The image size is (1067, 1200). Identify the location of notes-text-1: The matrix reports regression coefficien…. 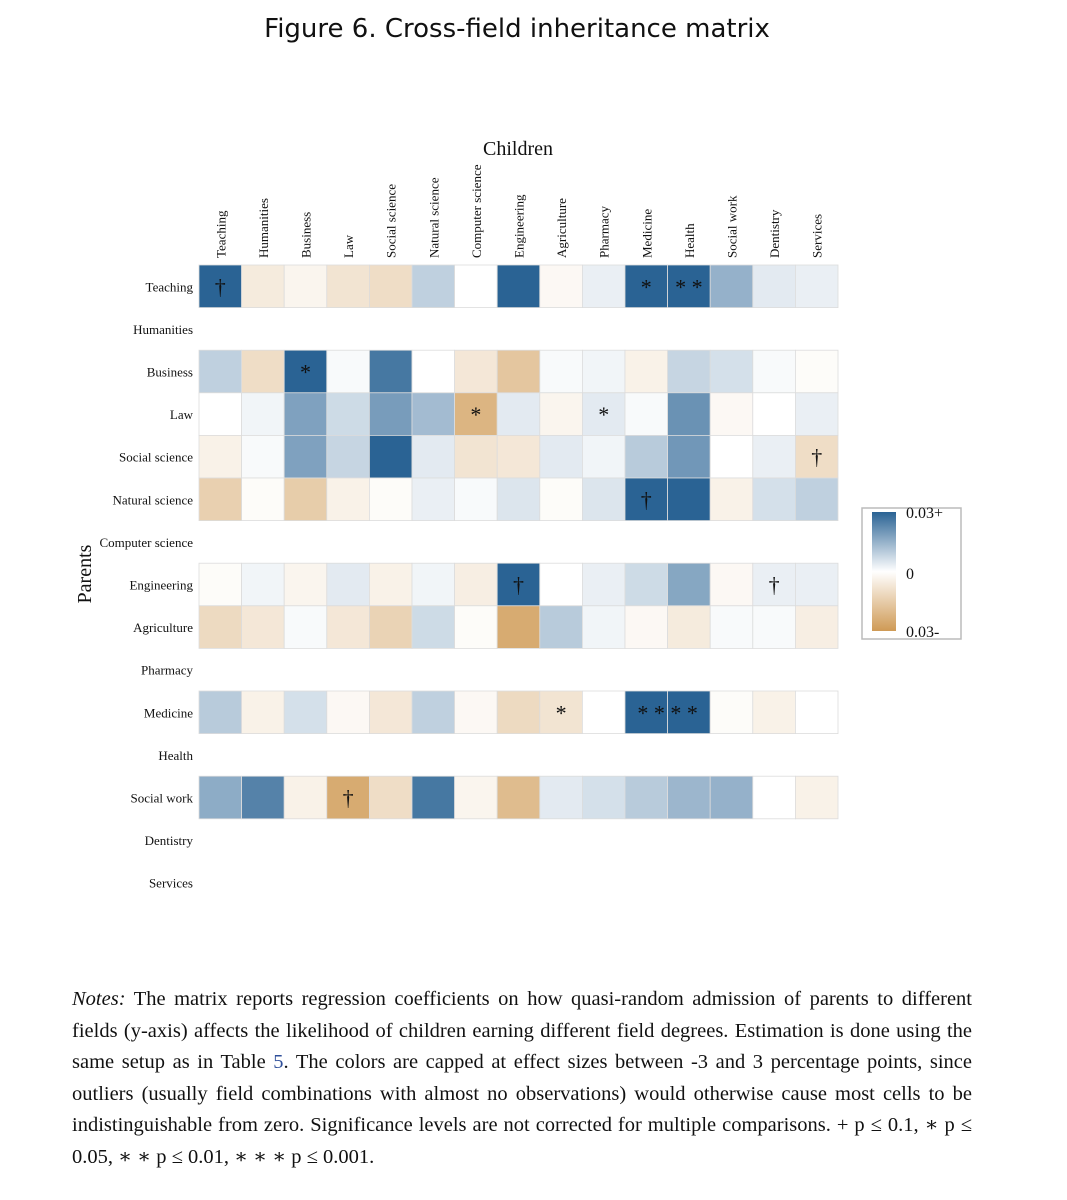
(522, 1030).